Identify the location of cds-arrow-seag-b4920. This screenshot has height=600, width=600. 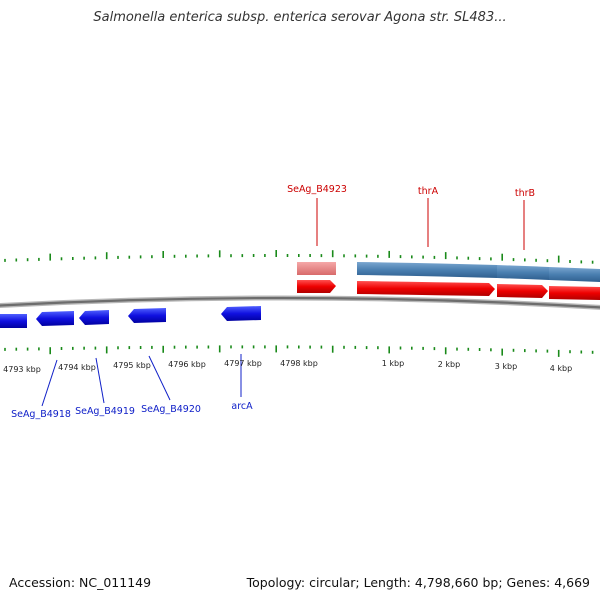
(147, 315).